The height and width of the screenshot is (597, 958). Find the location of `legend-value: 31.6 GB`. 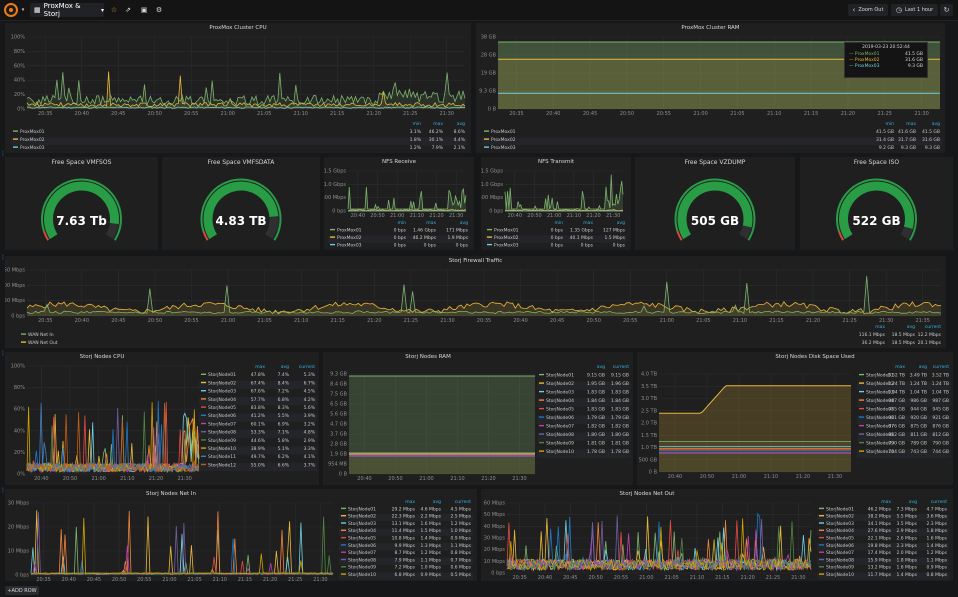

legend-value: 31.6 GB is located at coordinates (931, 140).